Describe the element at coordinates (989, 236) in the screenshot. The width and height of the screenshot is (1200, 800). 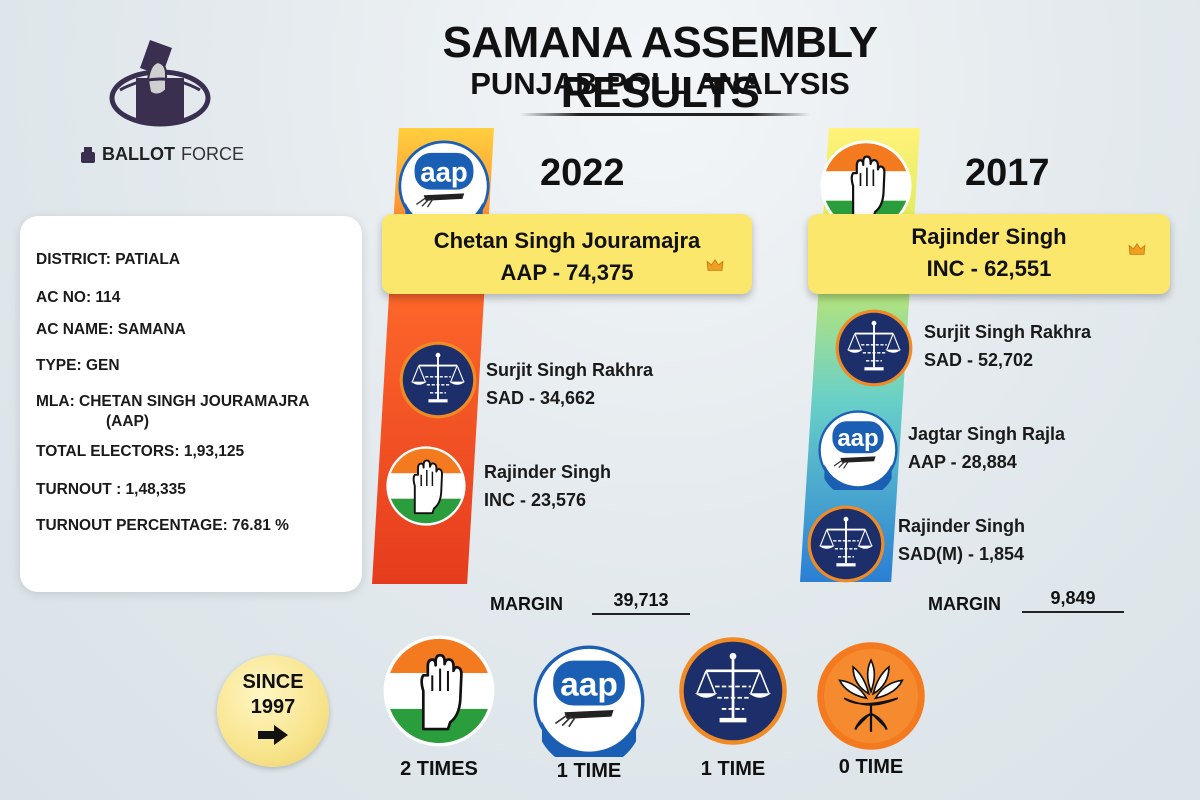
I see `winner-name-2017: Rajinder Singh` at that location.